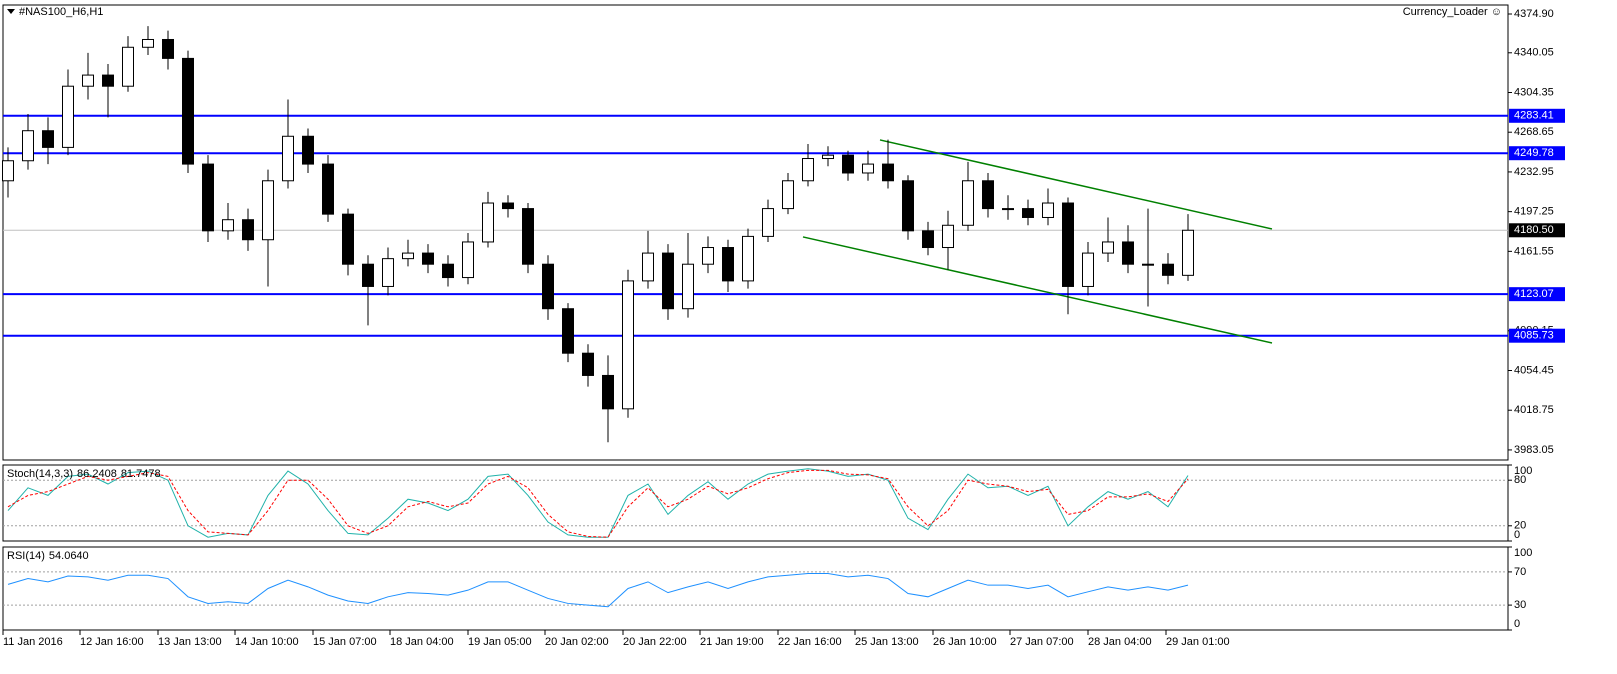 The width and height of the screenshot is (1617, 674). Describe the element at coordinates (1520, 480) in the screenshot. I see `y-tick-label: 80` at that location.